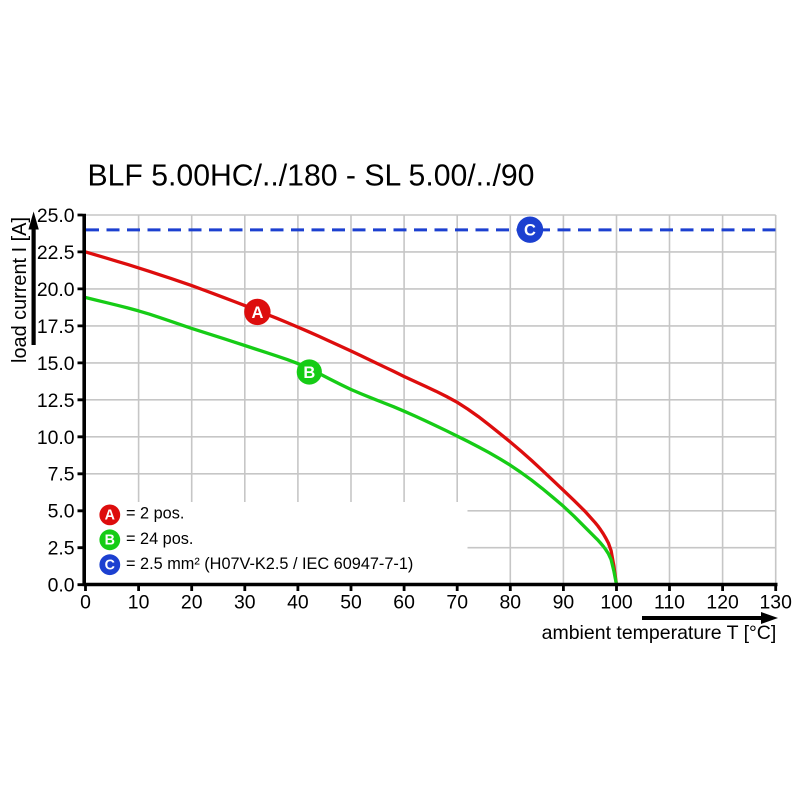  Describe the element at coordinates (192, 603) in the screenshot. I see `svg-text: 20` at that location.